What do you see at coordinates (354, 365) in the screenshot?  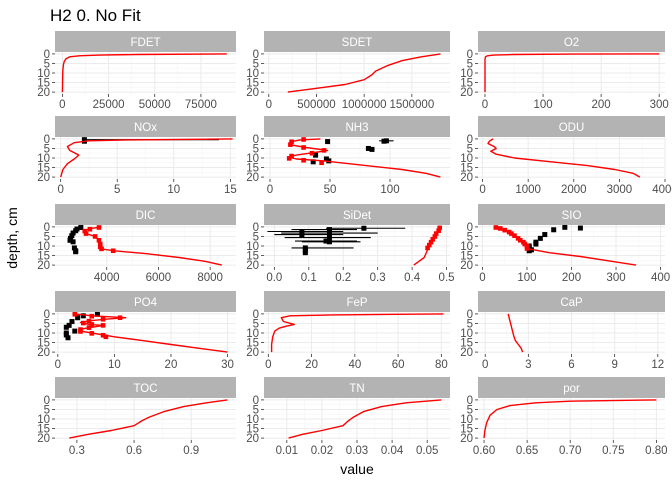 I see `x-tick-label: 40` at bounding box center [354, 365].